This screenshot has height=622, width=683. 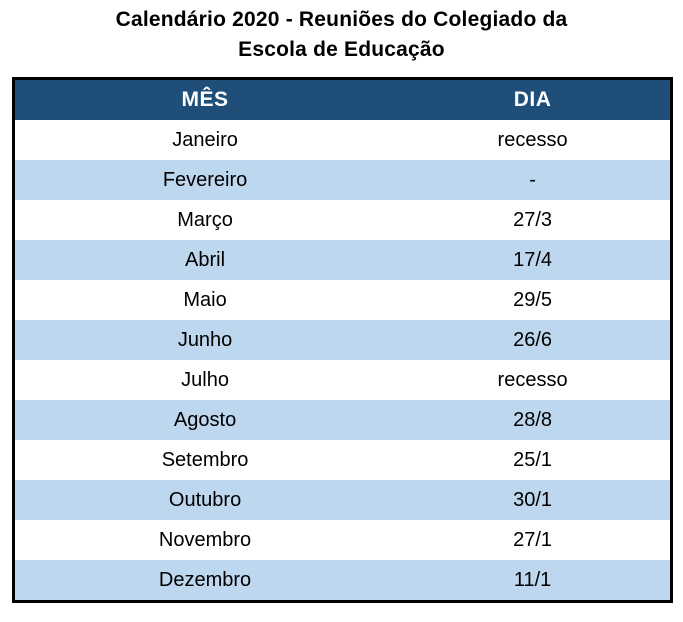 What do you see at coordinates (533, 300) in the screenshot?
I see `day-cell: 29/5` at bounding box center [533, 300].